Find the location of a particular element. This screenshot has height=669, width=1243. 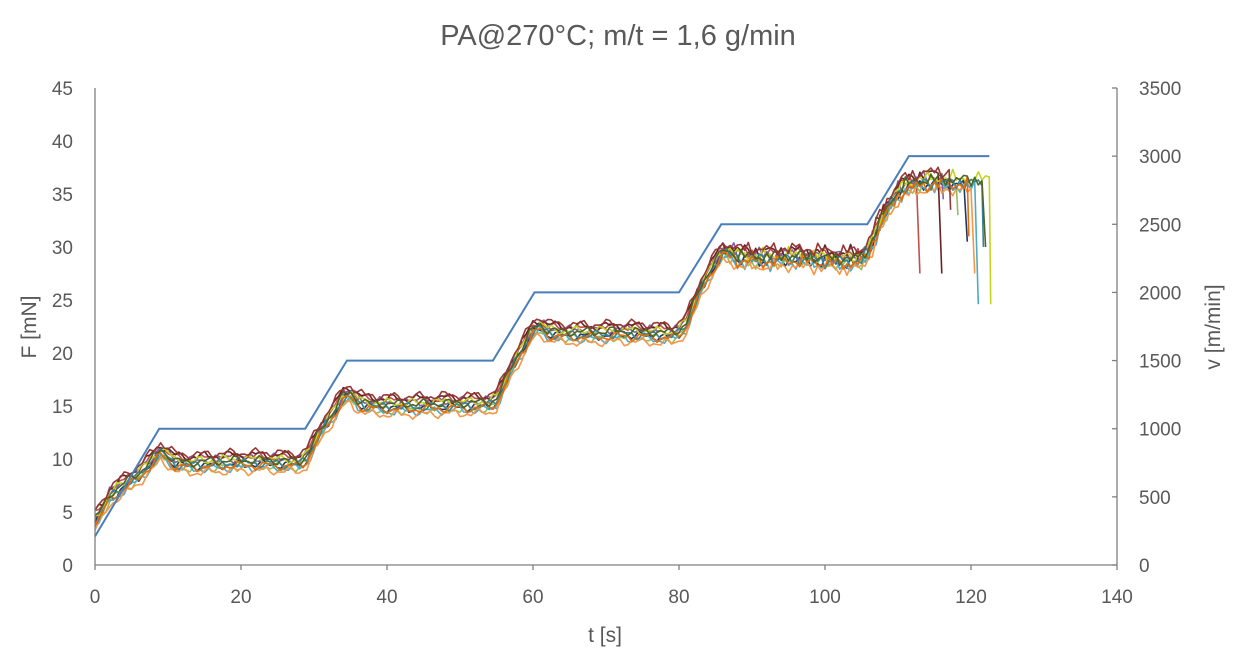

x-tick-label: 120 is located at coordinates (971, 597).